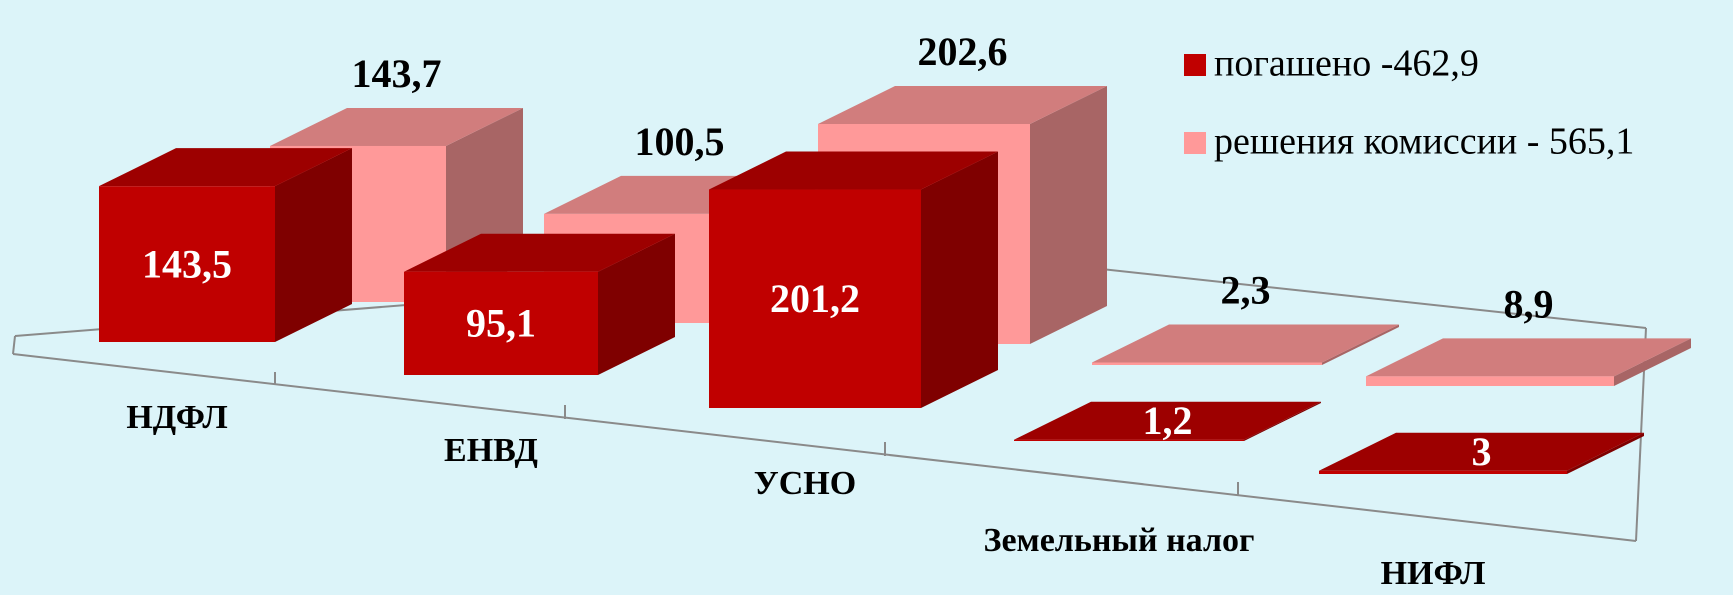  I want to click on x-tick-label: НИФЛ, so click(1433, 573).